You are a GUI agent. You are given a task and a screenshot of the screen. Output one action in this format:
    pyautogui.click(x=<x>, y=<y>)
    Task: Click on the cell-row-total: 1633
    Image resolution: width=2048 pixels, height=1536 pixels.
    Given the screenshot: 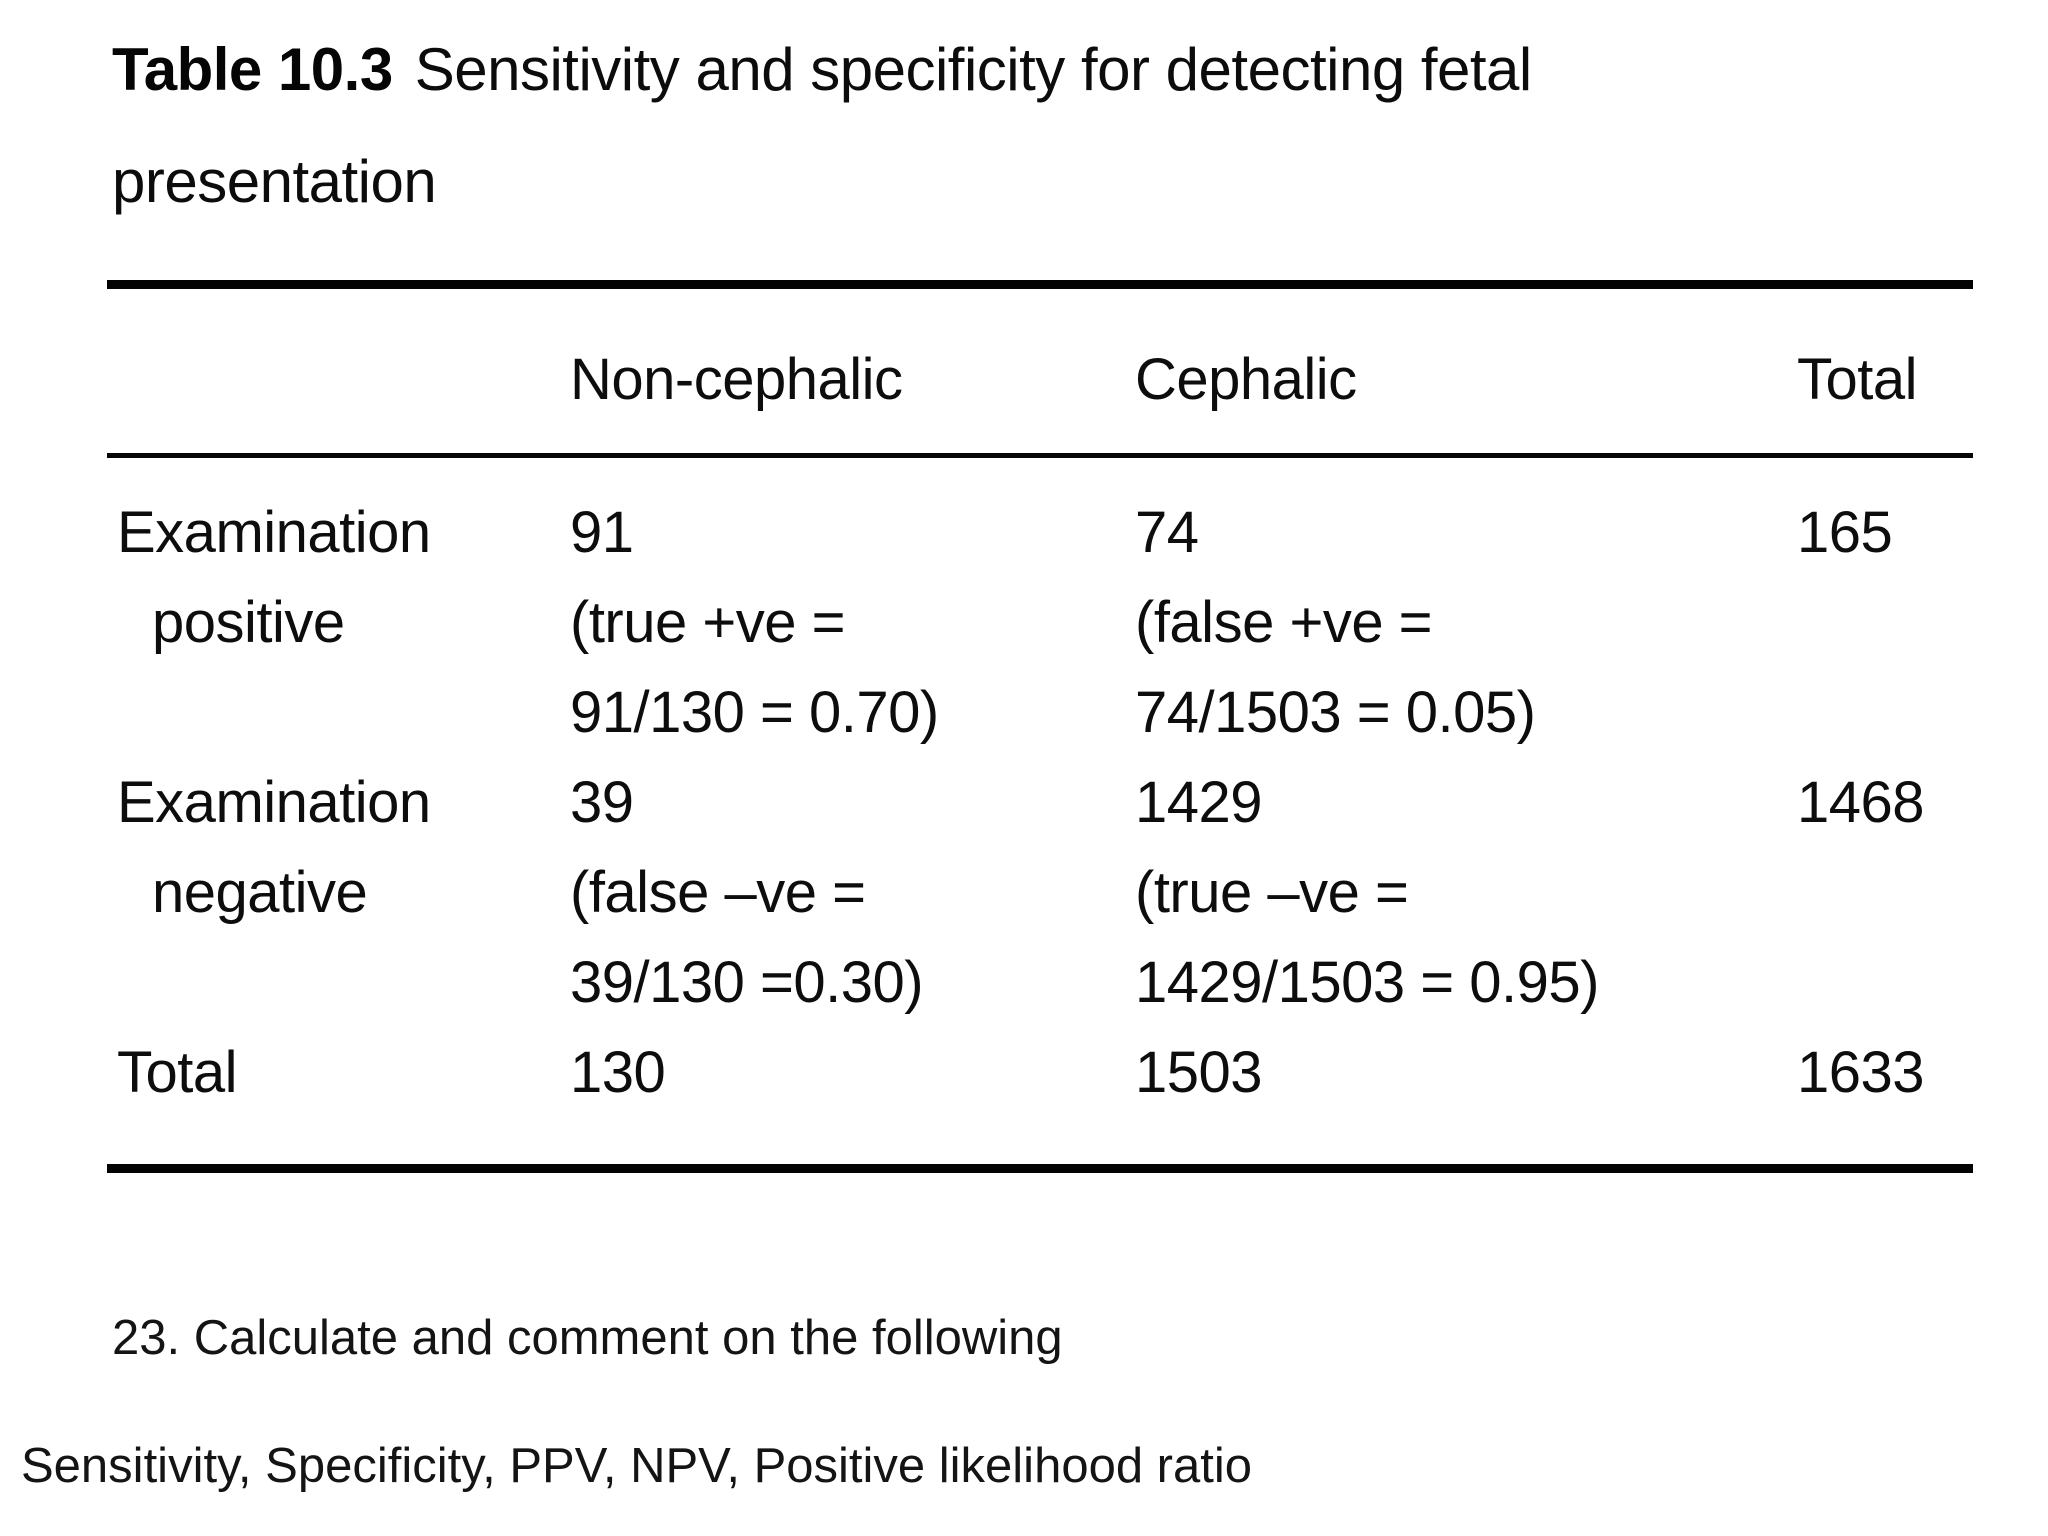 What is the action you would take?
    pyautogui.click(x=1885, y=1073)
    